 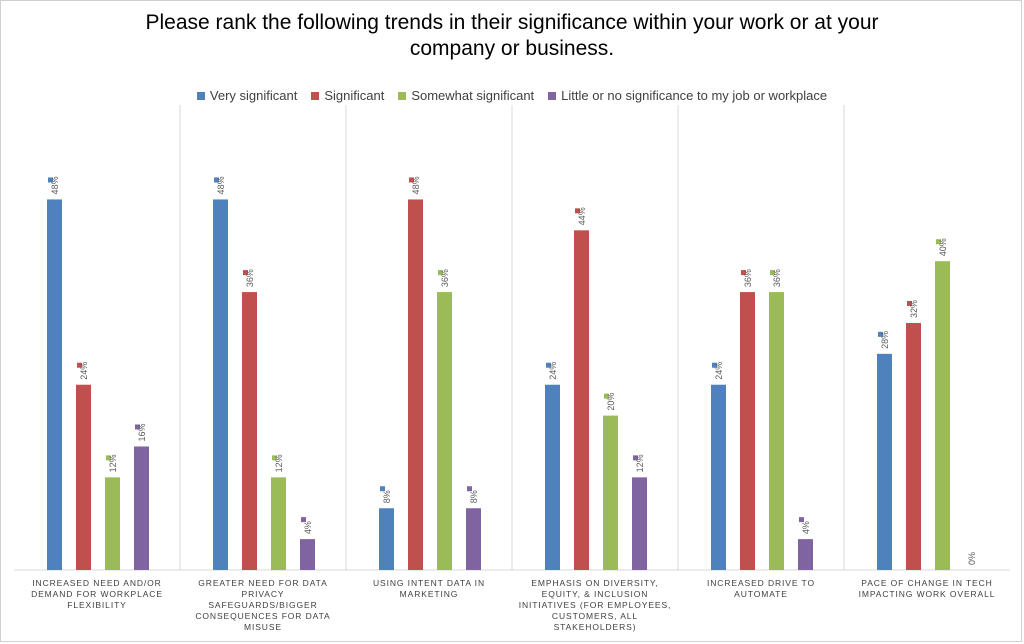 I want to click on legend-label-0: Very significant, so click(x=253, y=95).